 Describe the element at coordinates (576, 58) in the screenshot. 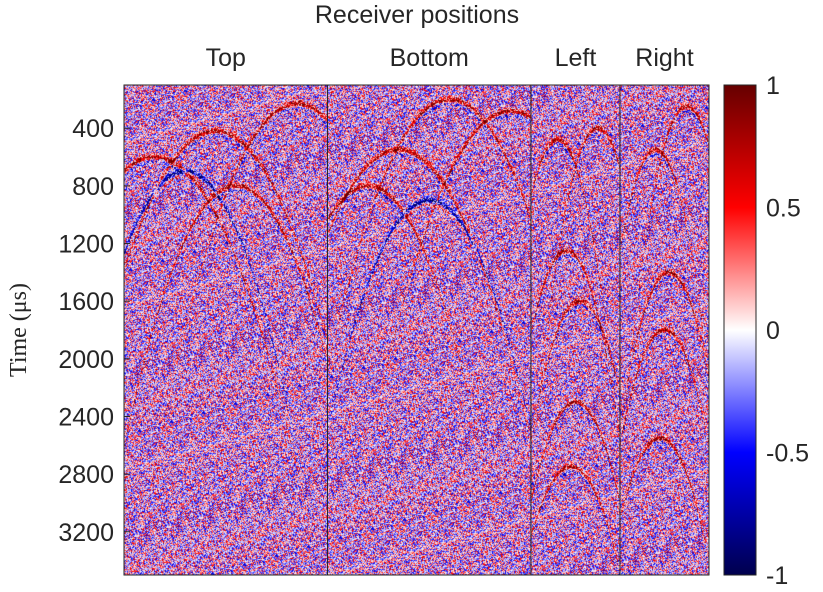

I see `panel-label-left: Left` at that location.